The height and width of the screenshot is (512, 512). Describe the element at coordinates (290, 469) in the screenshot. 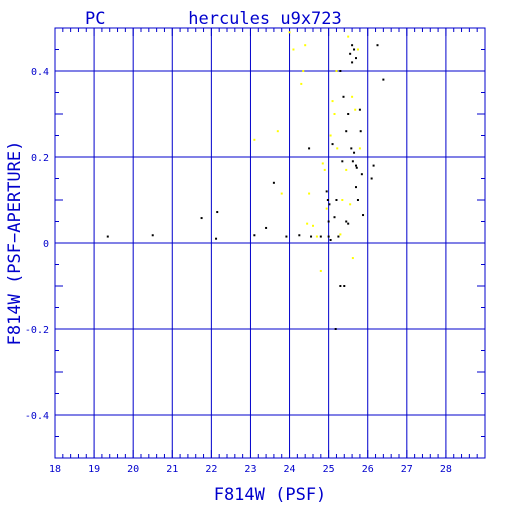

I see `x-tick-label: 24` at that location.